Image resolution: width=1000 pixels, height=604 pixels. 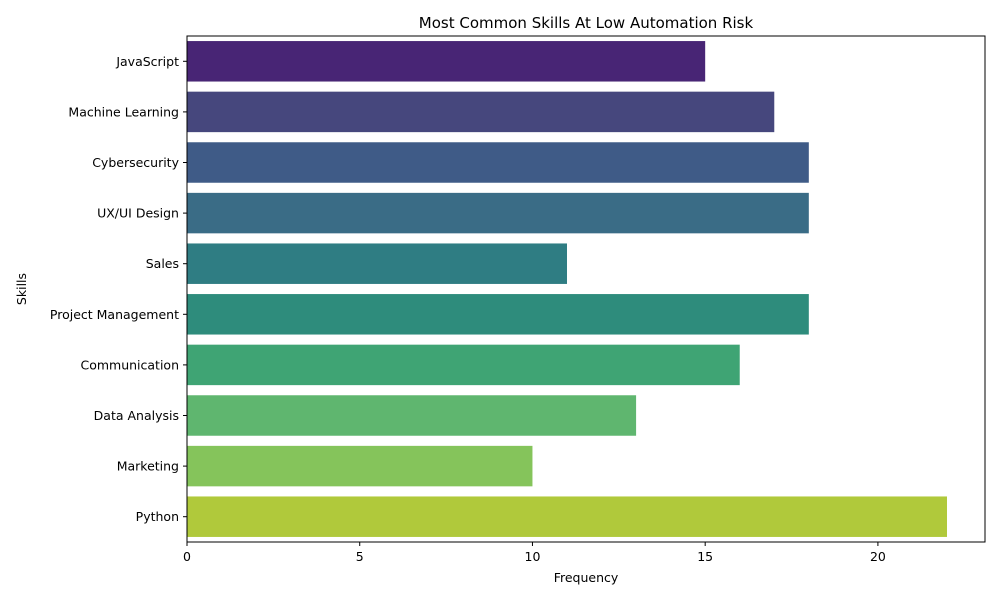 What do you see at coordinates (498, 213) in the screenshot?
I see `bar-ux-ui-design` at bounding box center [498, 213].